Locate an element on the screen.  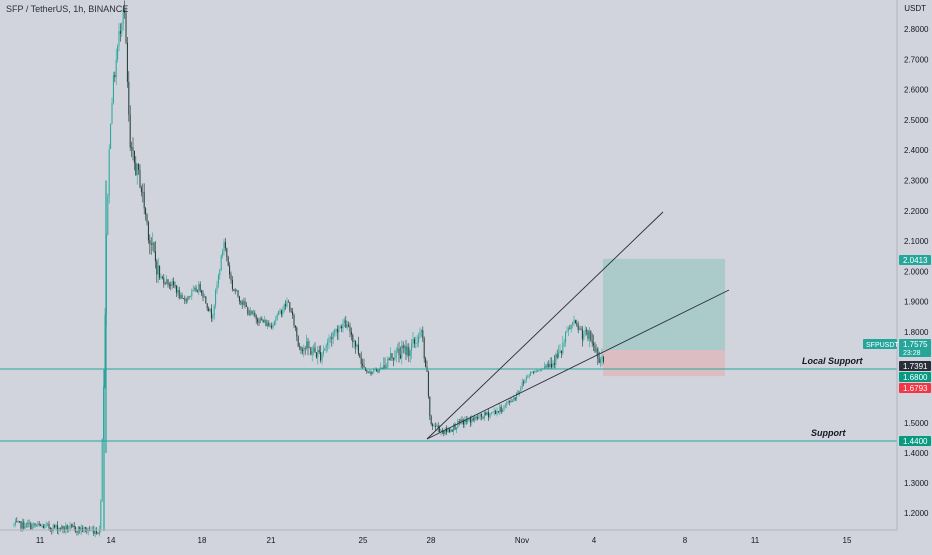
time-axis: 11 14 18 21 25 28 Nov 4 8 11 15 is located at coordinates (448, 537).